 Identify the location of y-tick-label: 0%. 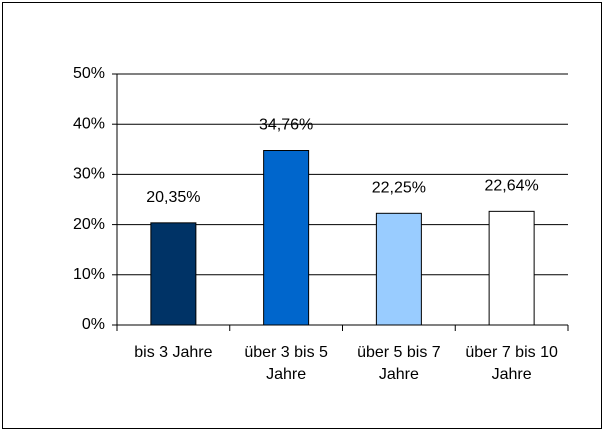
(93, 324).